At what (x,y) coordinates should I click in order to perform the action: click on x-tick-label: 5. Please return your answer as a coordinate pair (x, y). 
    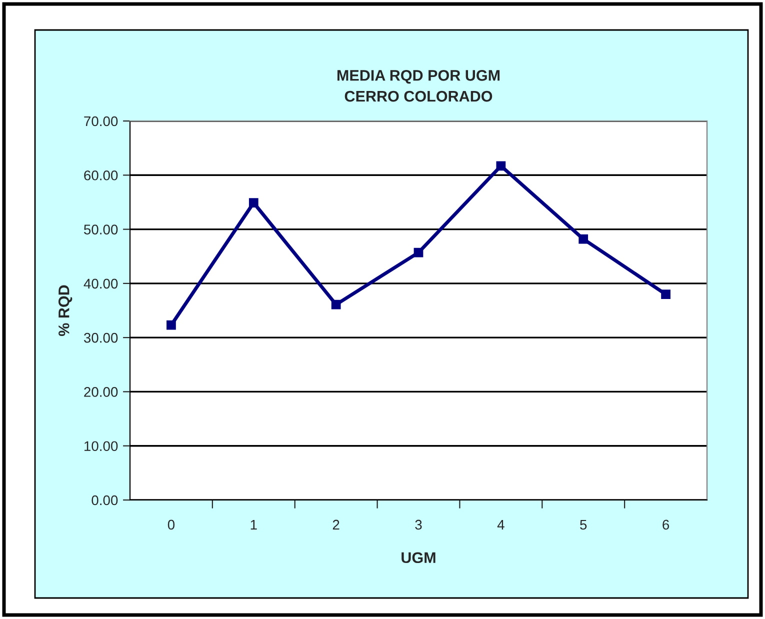
    Looking at the image, I should click on (583, 525).